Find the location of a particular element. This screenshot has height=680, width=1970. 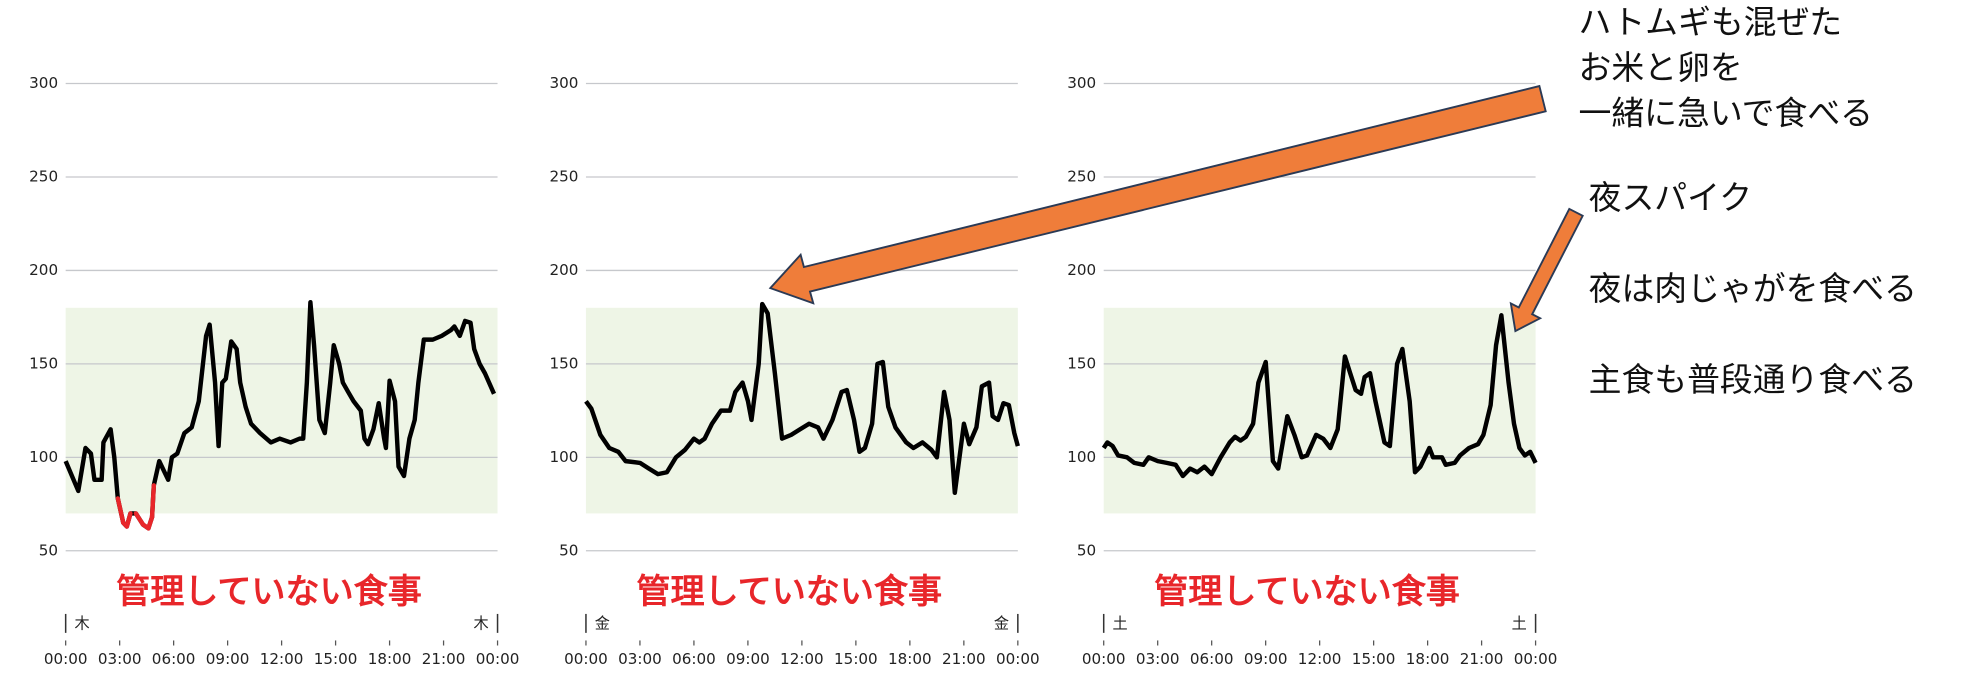

annotation: ハトムギも混ぜた is located at coordinates (1711, 23).